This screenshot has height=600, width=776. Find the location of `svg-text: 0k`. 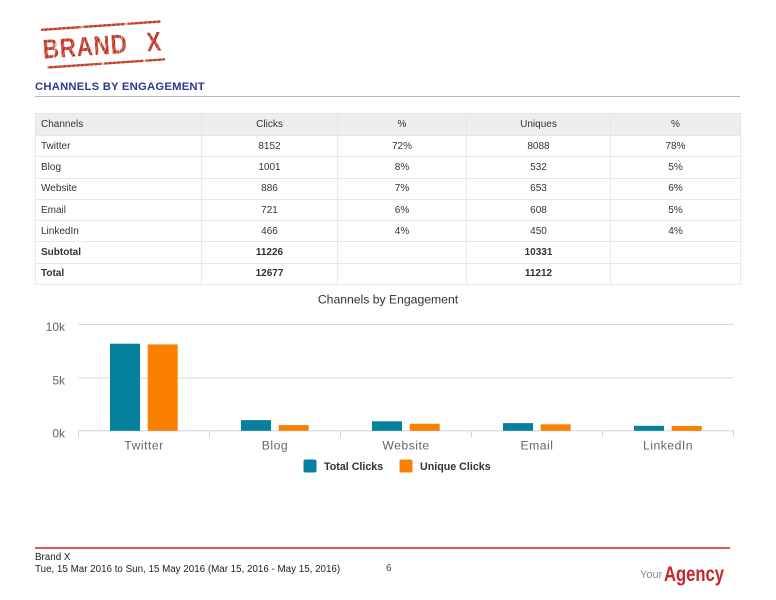

svg-text: 0k is located at coordinates (59, 433).